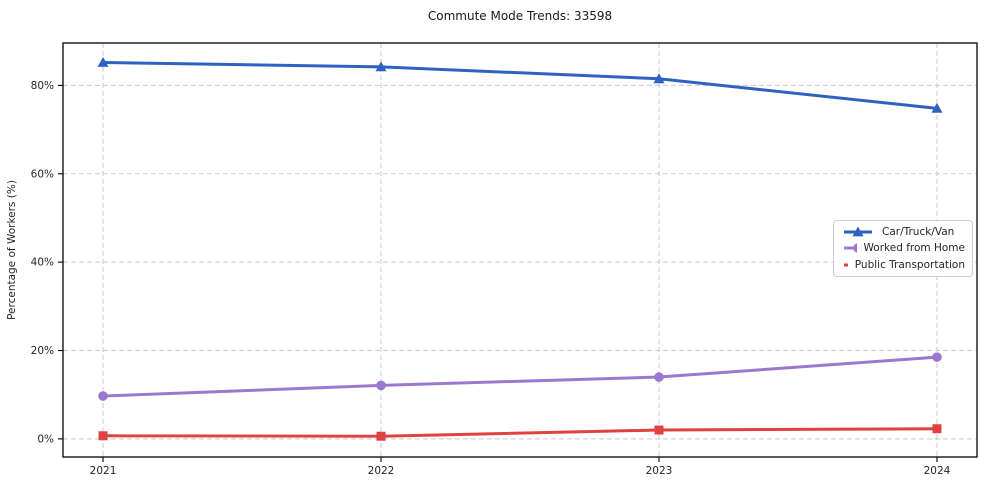 Image resolution: width=990 pixels, height=490 pixels. I want to click on x-tick-label: 2022, so click(381, 471).